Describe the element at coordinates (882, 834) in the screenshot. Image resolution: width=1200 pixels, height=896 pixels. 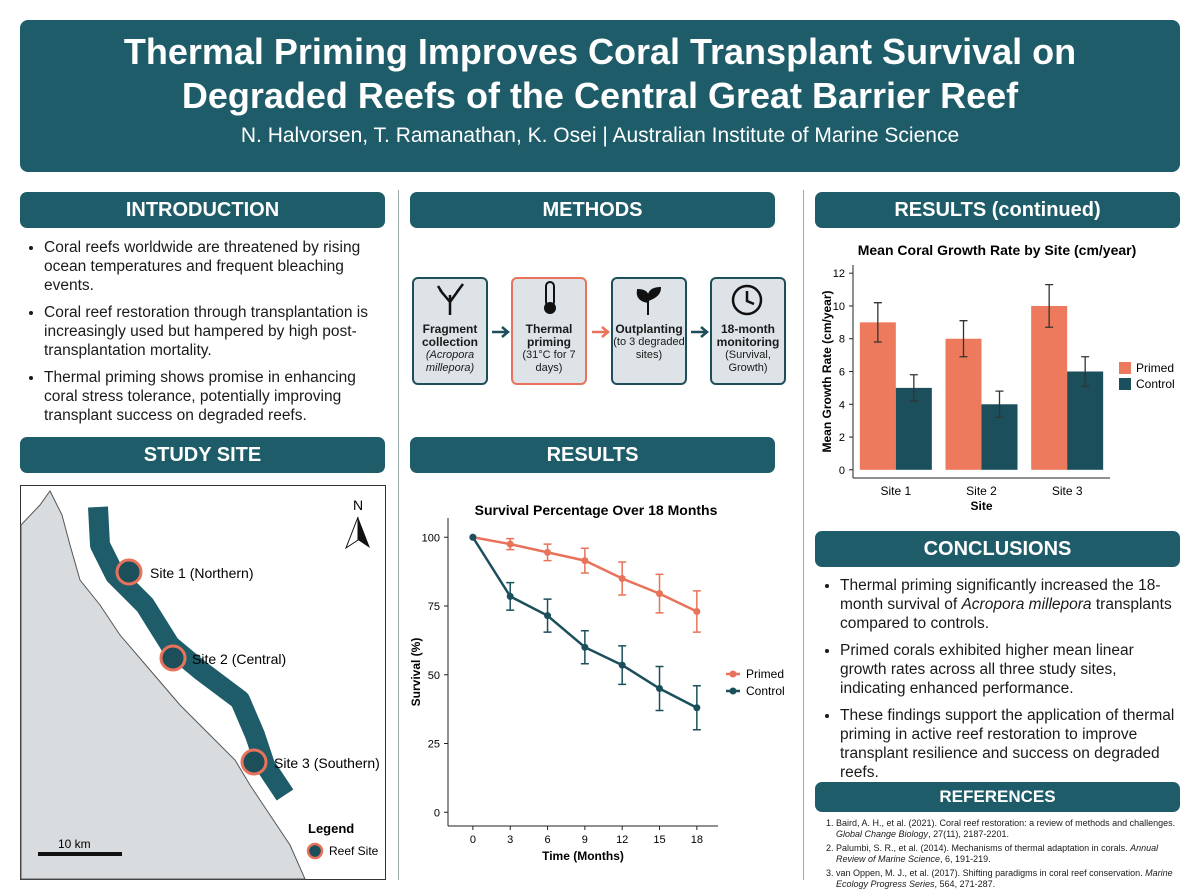
I see `text-run: Global Change Biology` at that location.